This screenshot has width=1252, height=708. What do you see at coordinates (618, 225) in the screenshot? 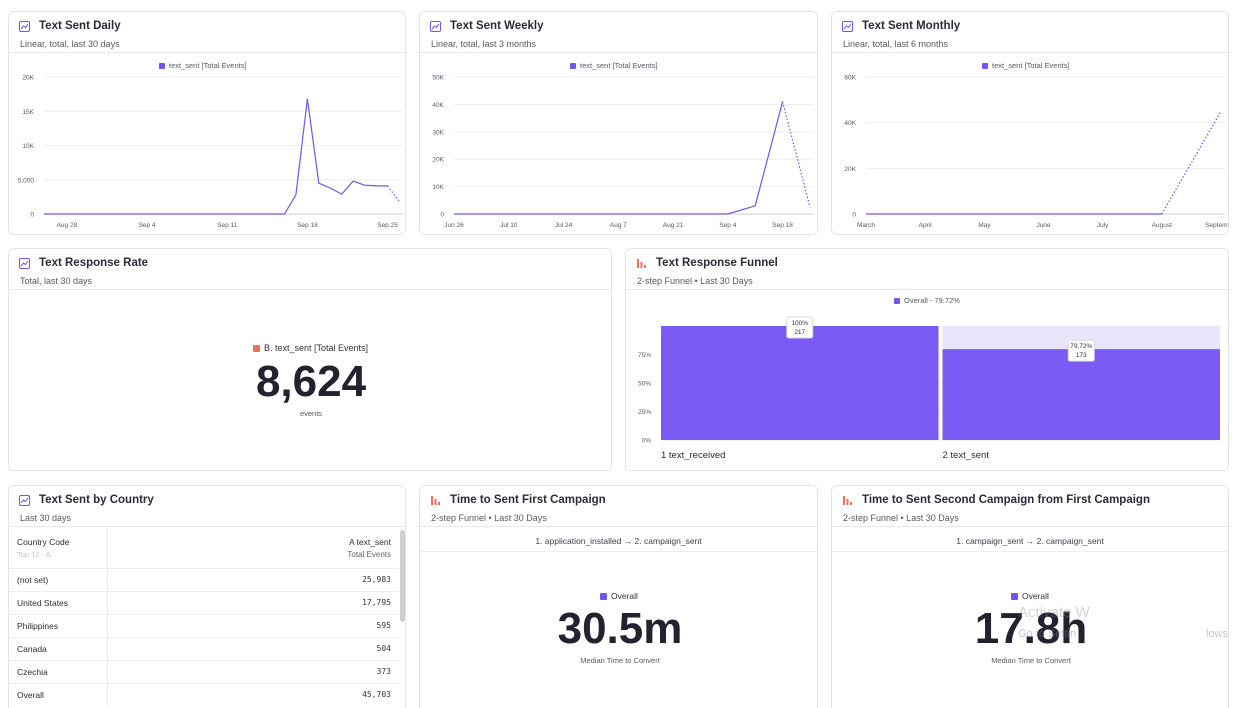
I see `x-tick-label: Aug 7` at bounding box center [618, 225].